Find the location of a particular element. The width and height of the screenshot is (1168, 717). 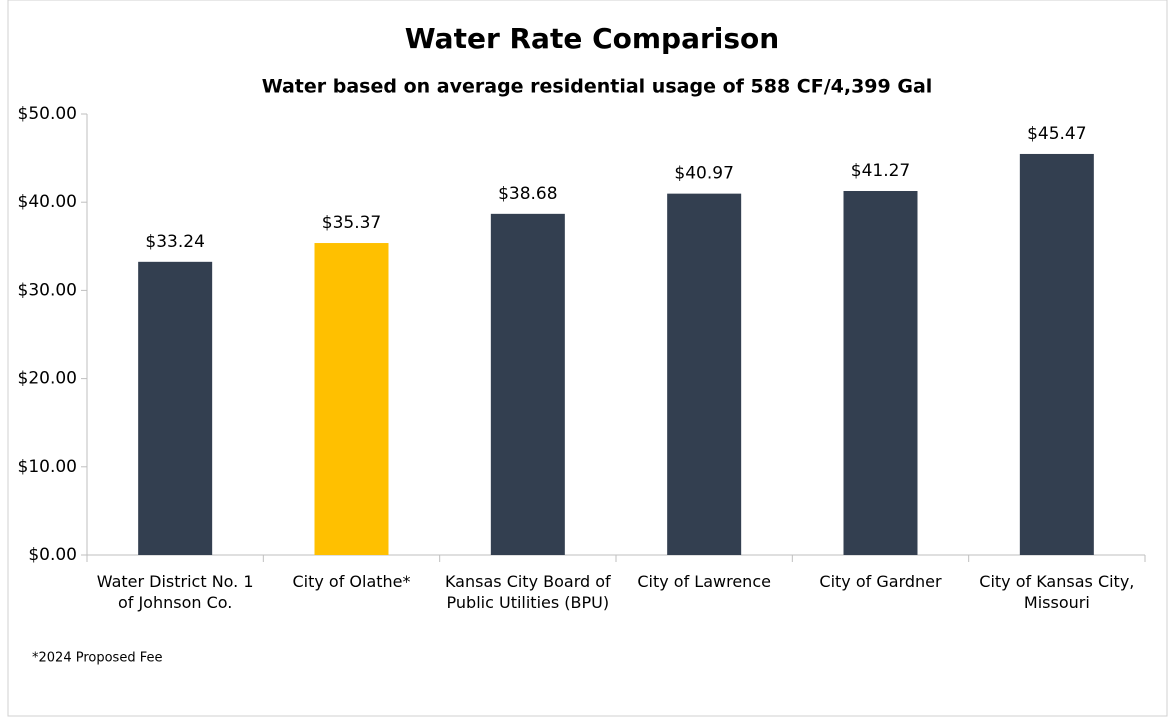

y-tick-label: $40.00 is located at coordinates (47, 202).